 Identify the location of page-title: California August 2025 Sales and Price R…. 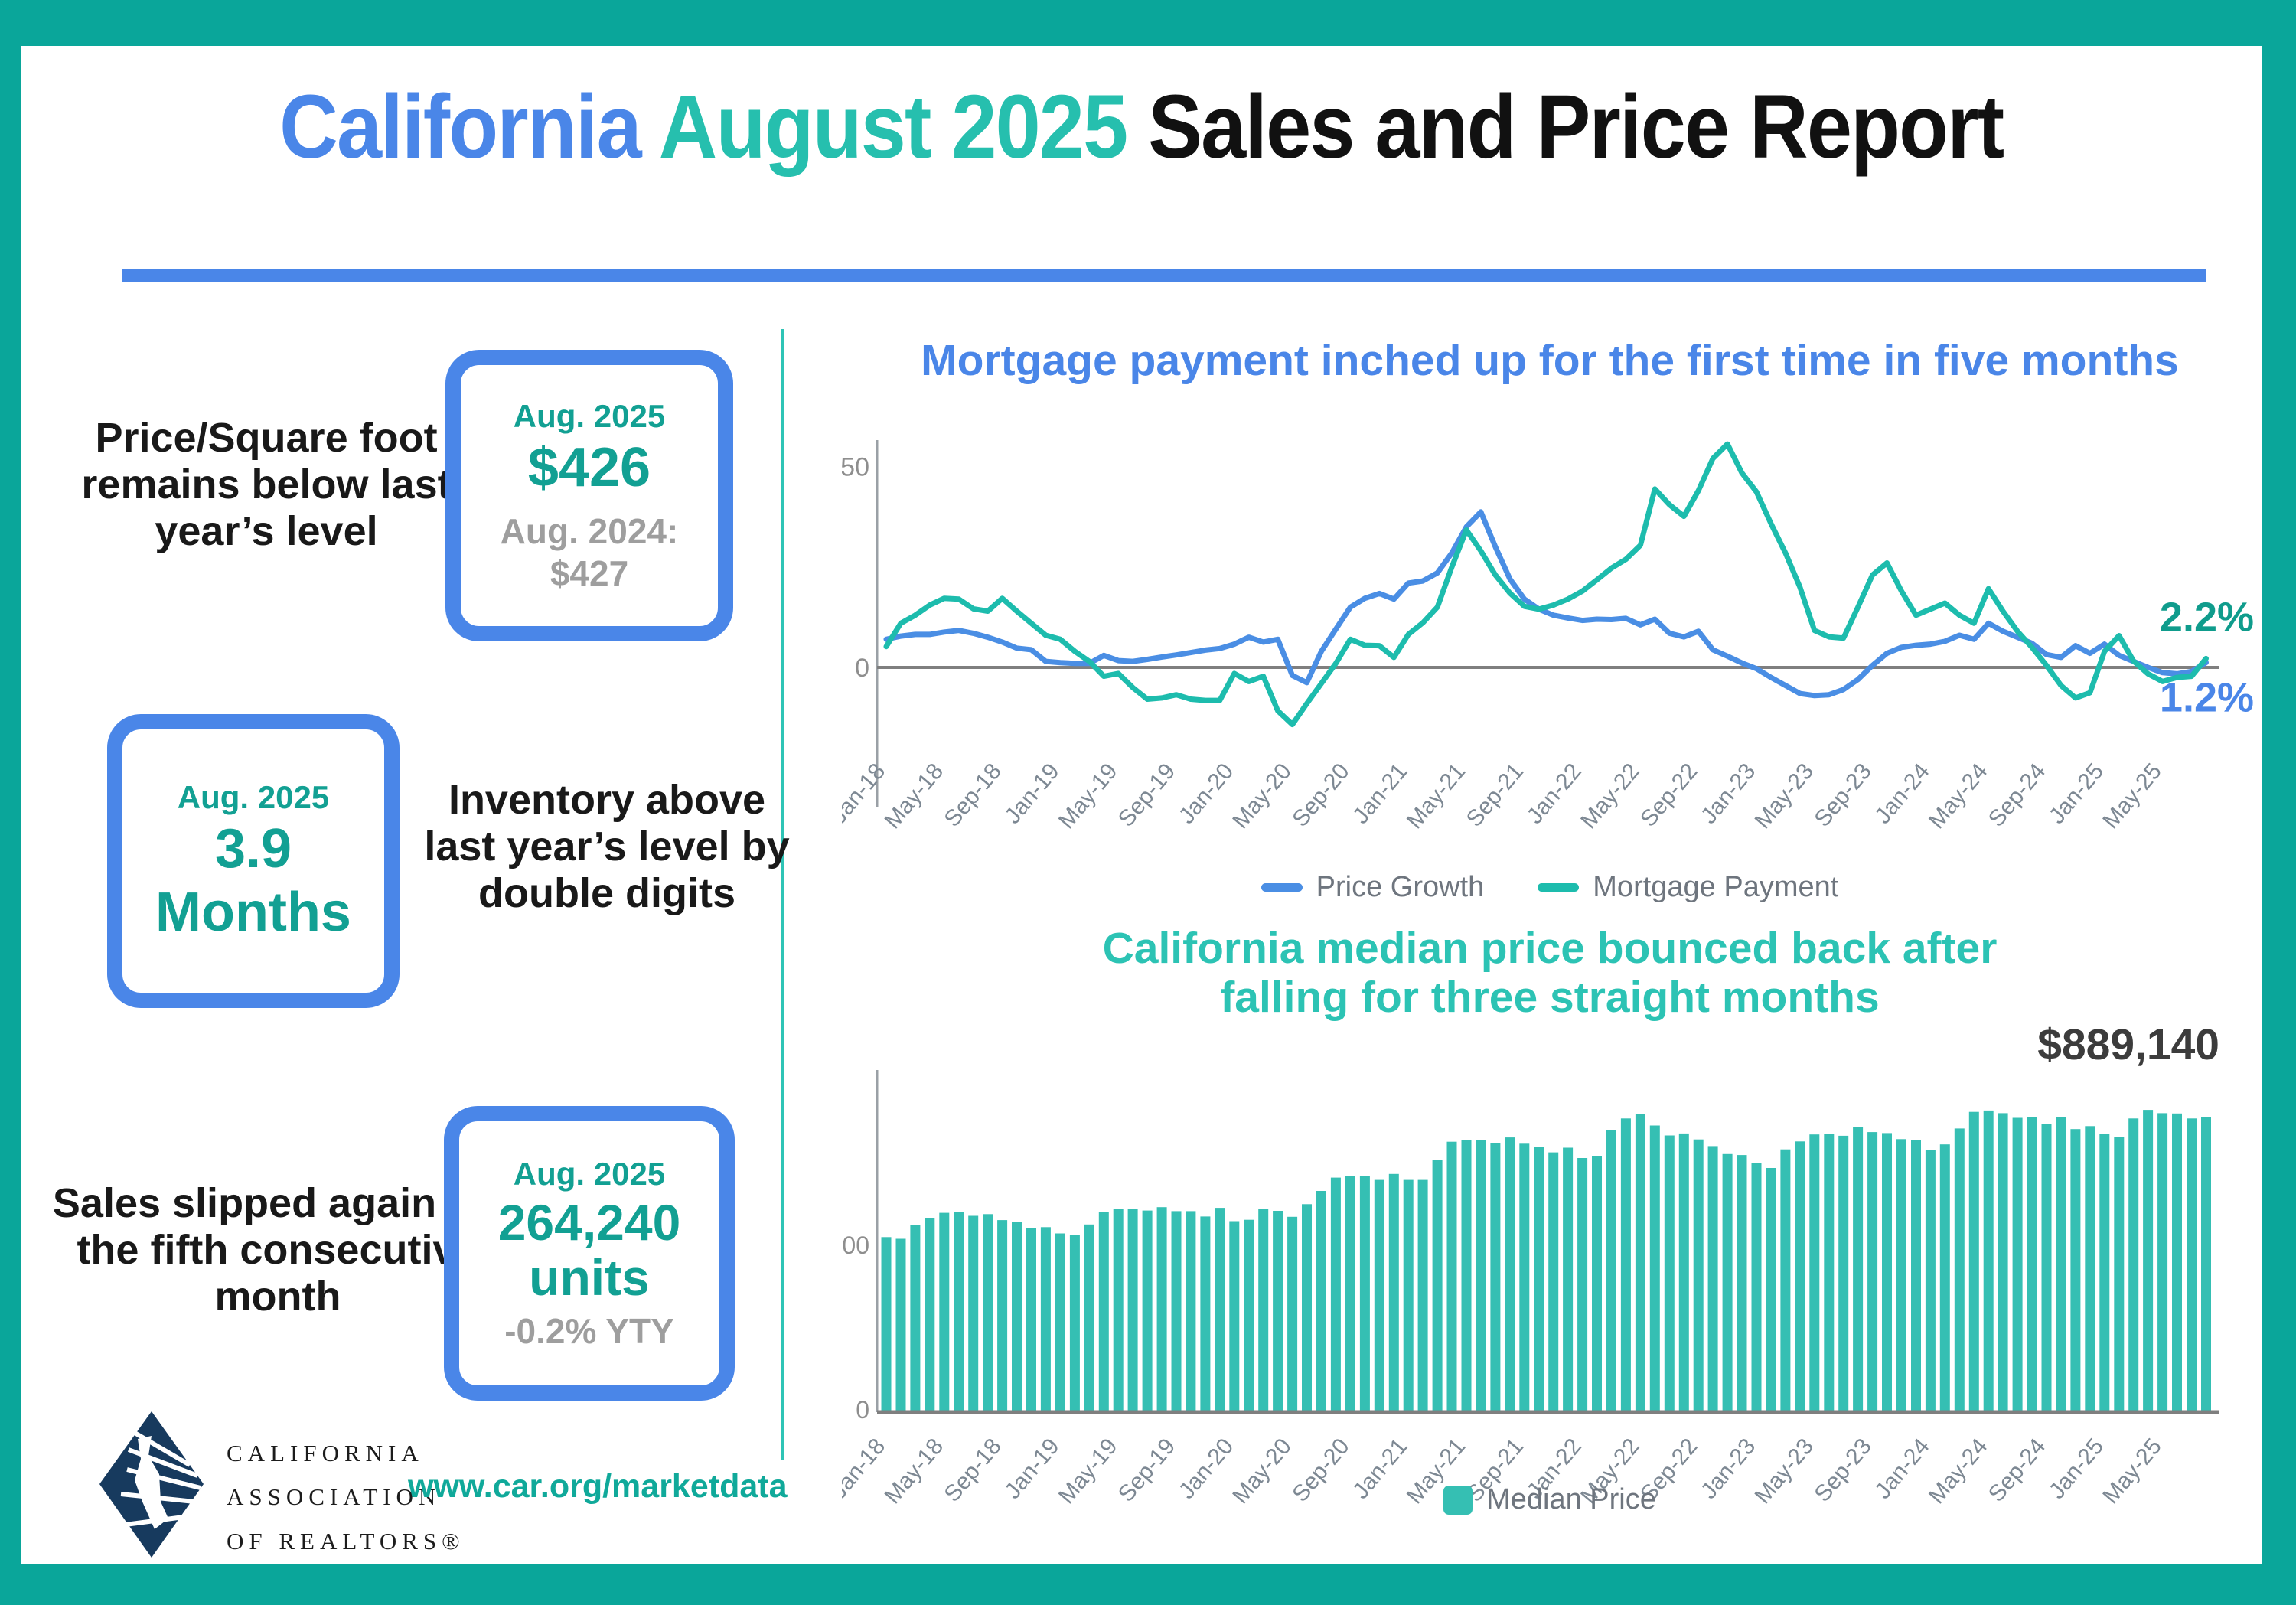
(1141, 127).